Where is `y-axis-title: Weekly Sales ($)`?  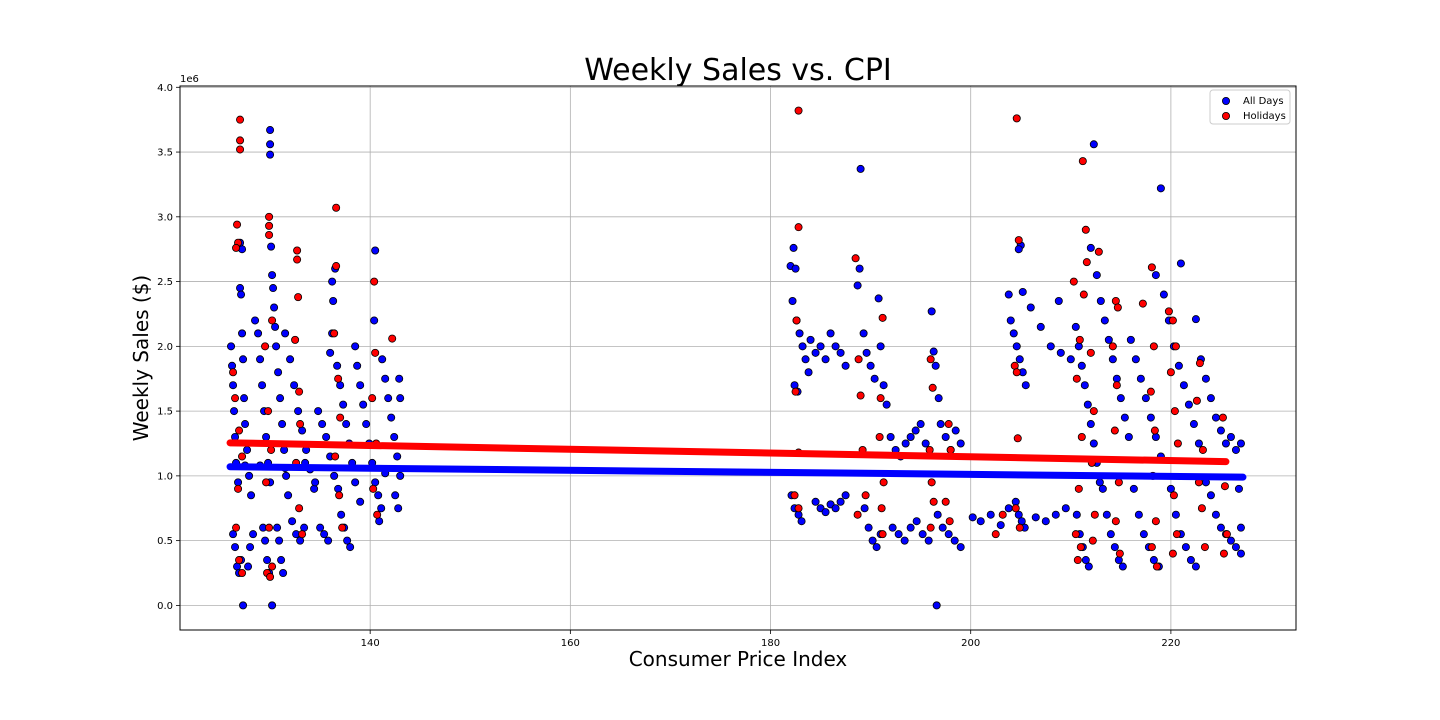
y-axis-title: Weekly Sales ($) is located at coordinates (141, 358).